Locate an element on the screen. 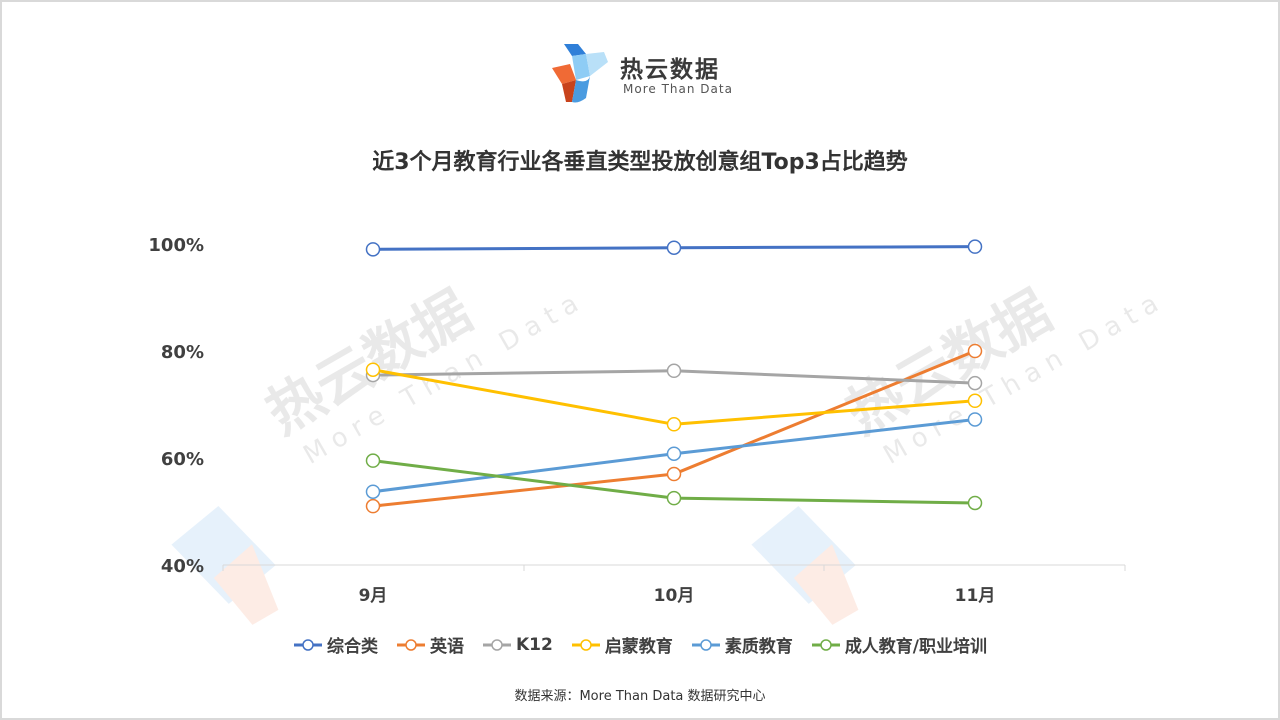  legend-item: 素质教育 is located at coordinates (742, 644).